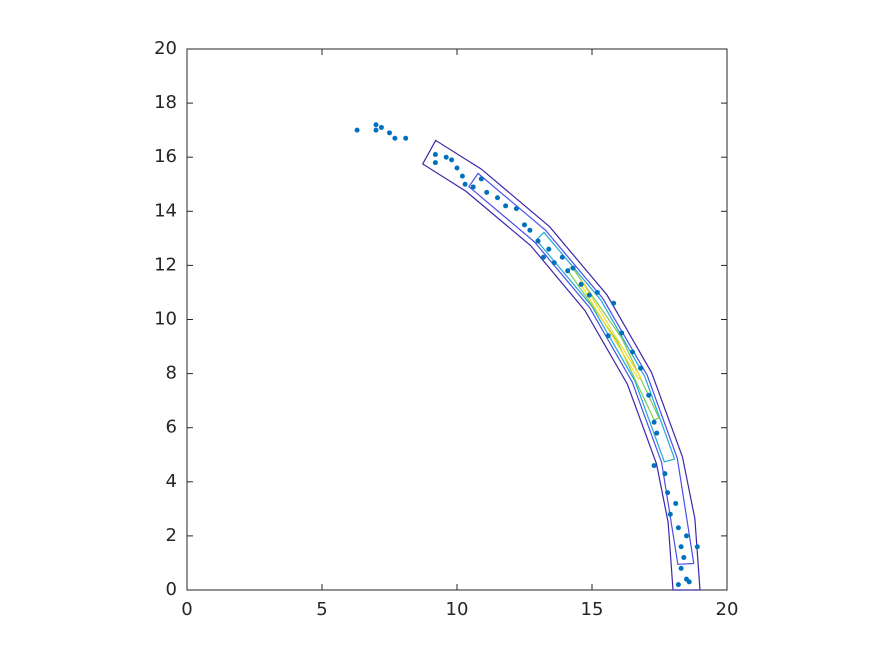  Describe the element at coordinates (186, 609) in the screenshot. I see `x-tick-label: 0` at that location.